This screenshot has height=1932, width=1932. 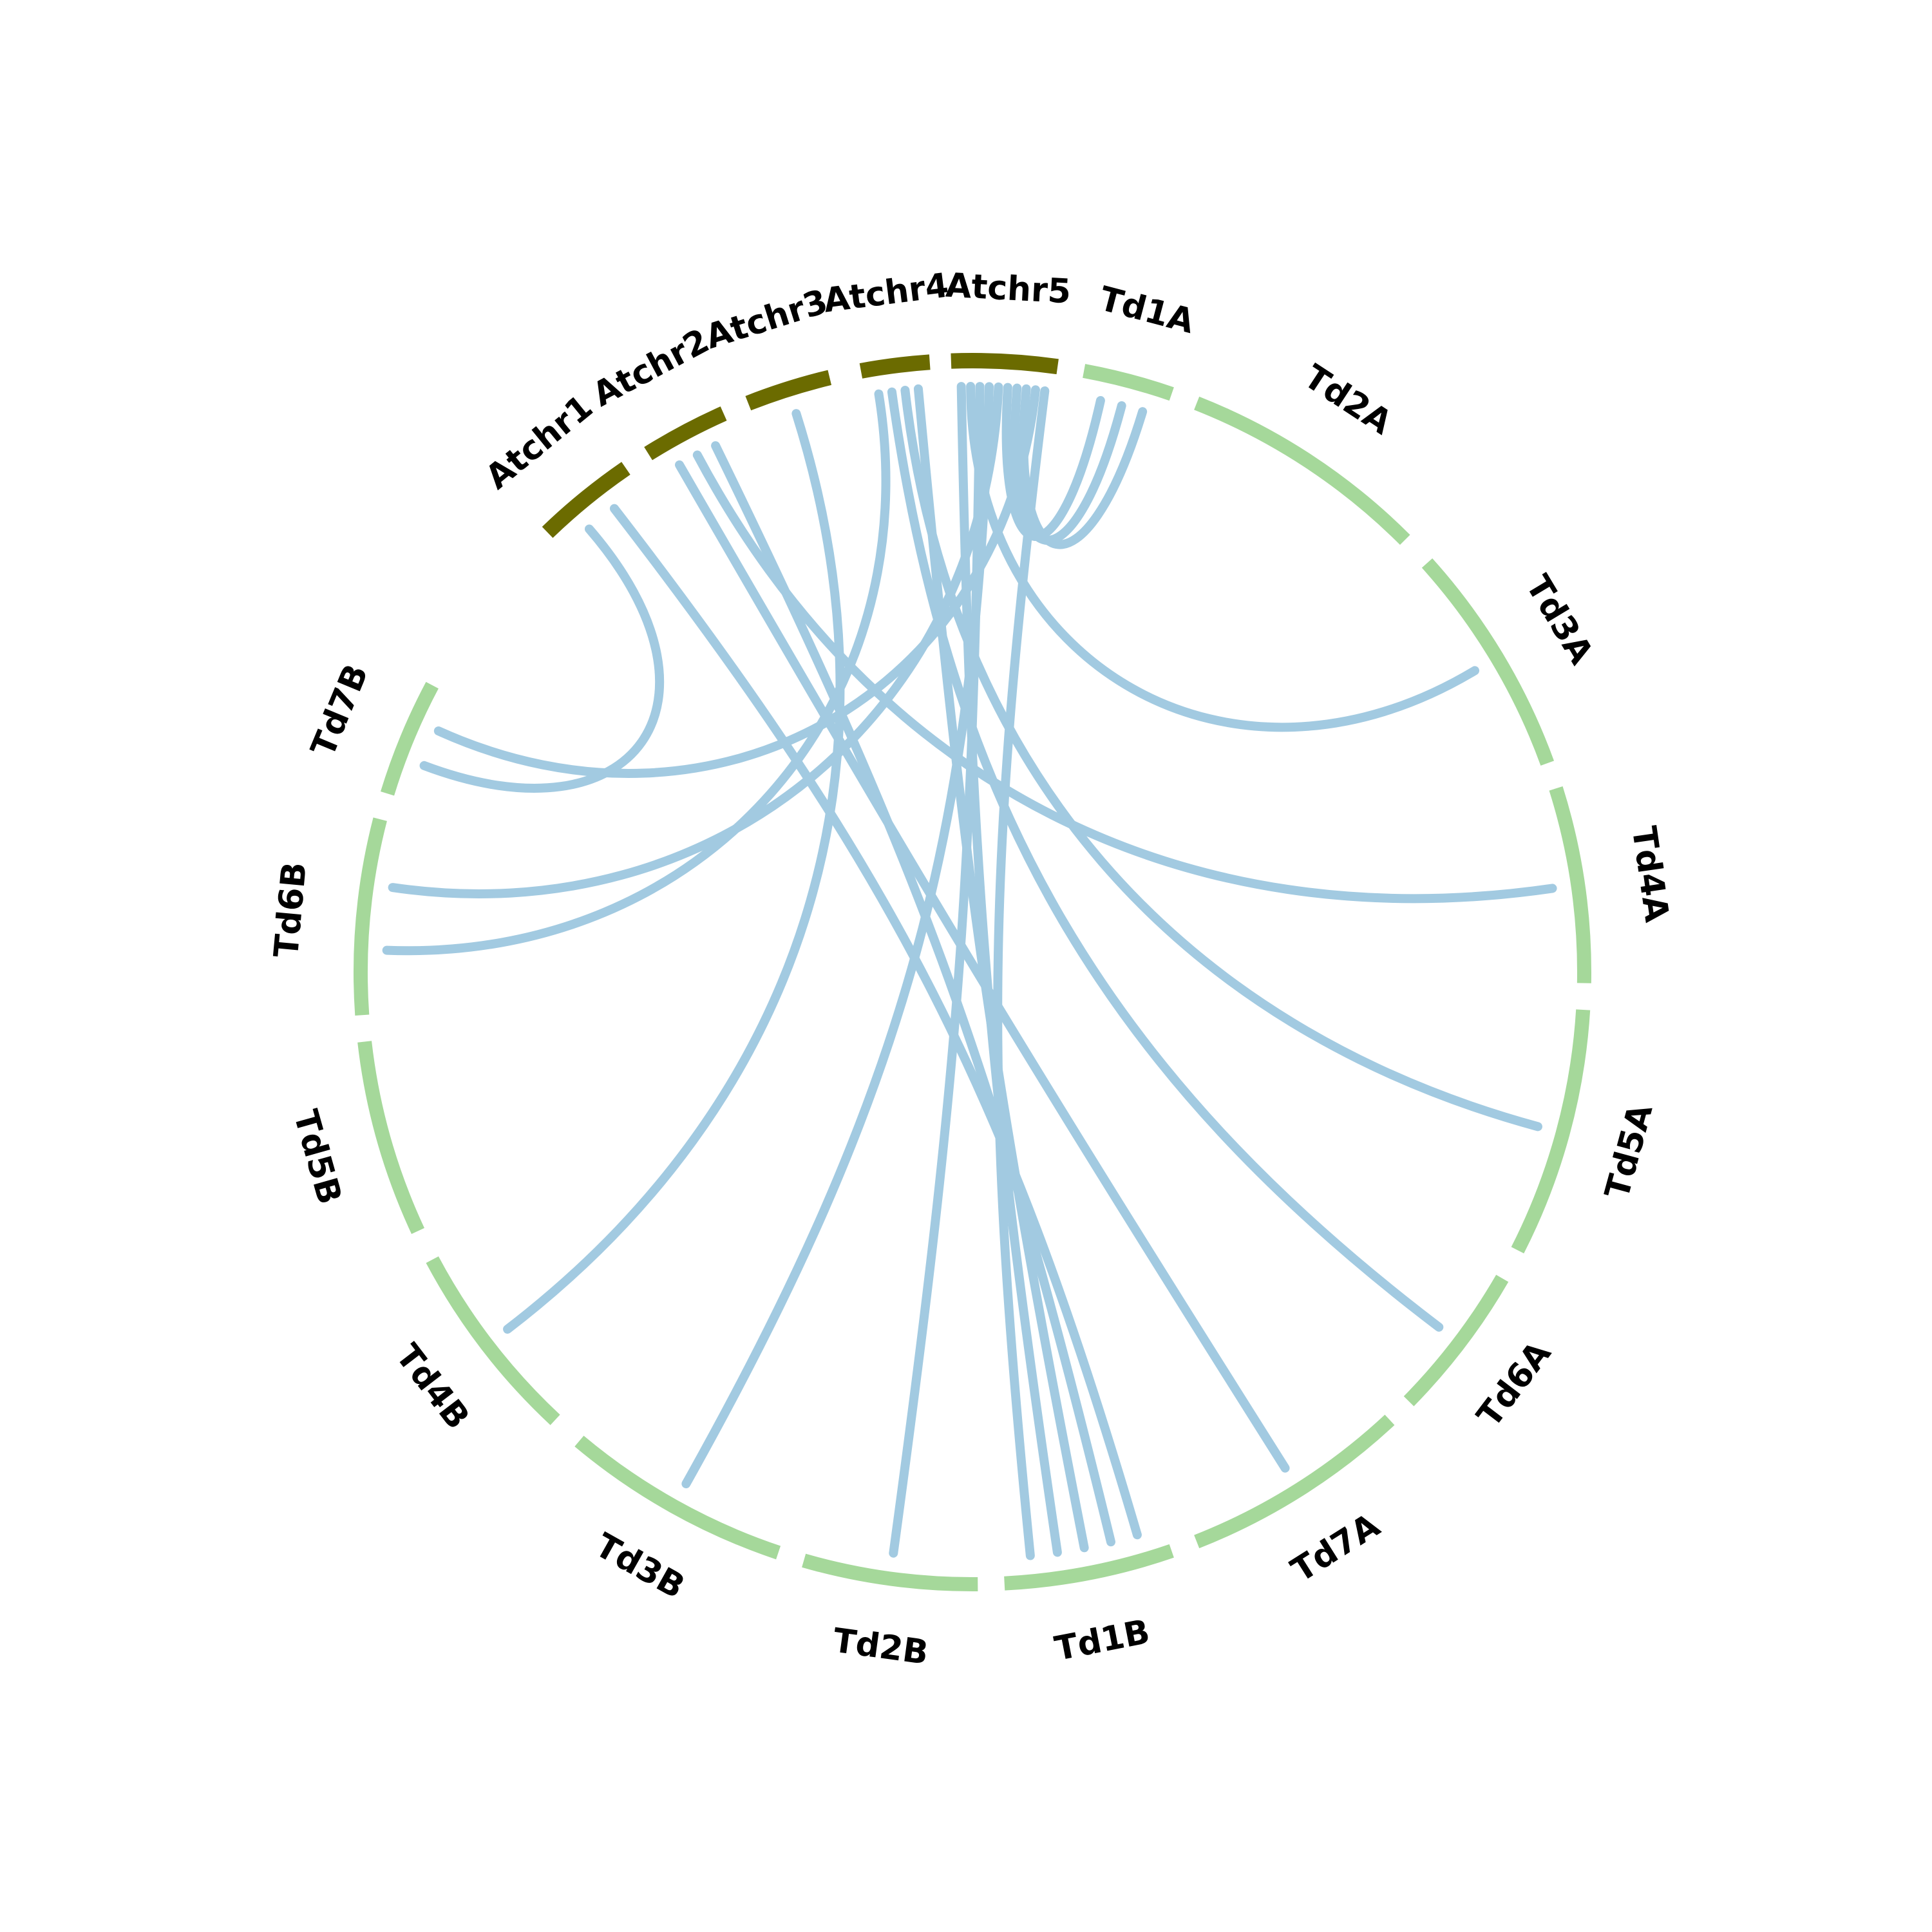 I want to click on segment-td7a, so click(x=1294, y=1481).